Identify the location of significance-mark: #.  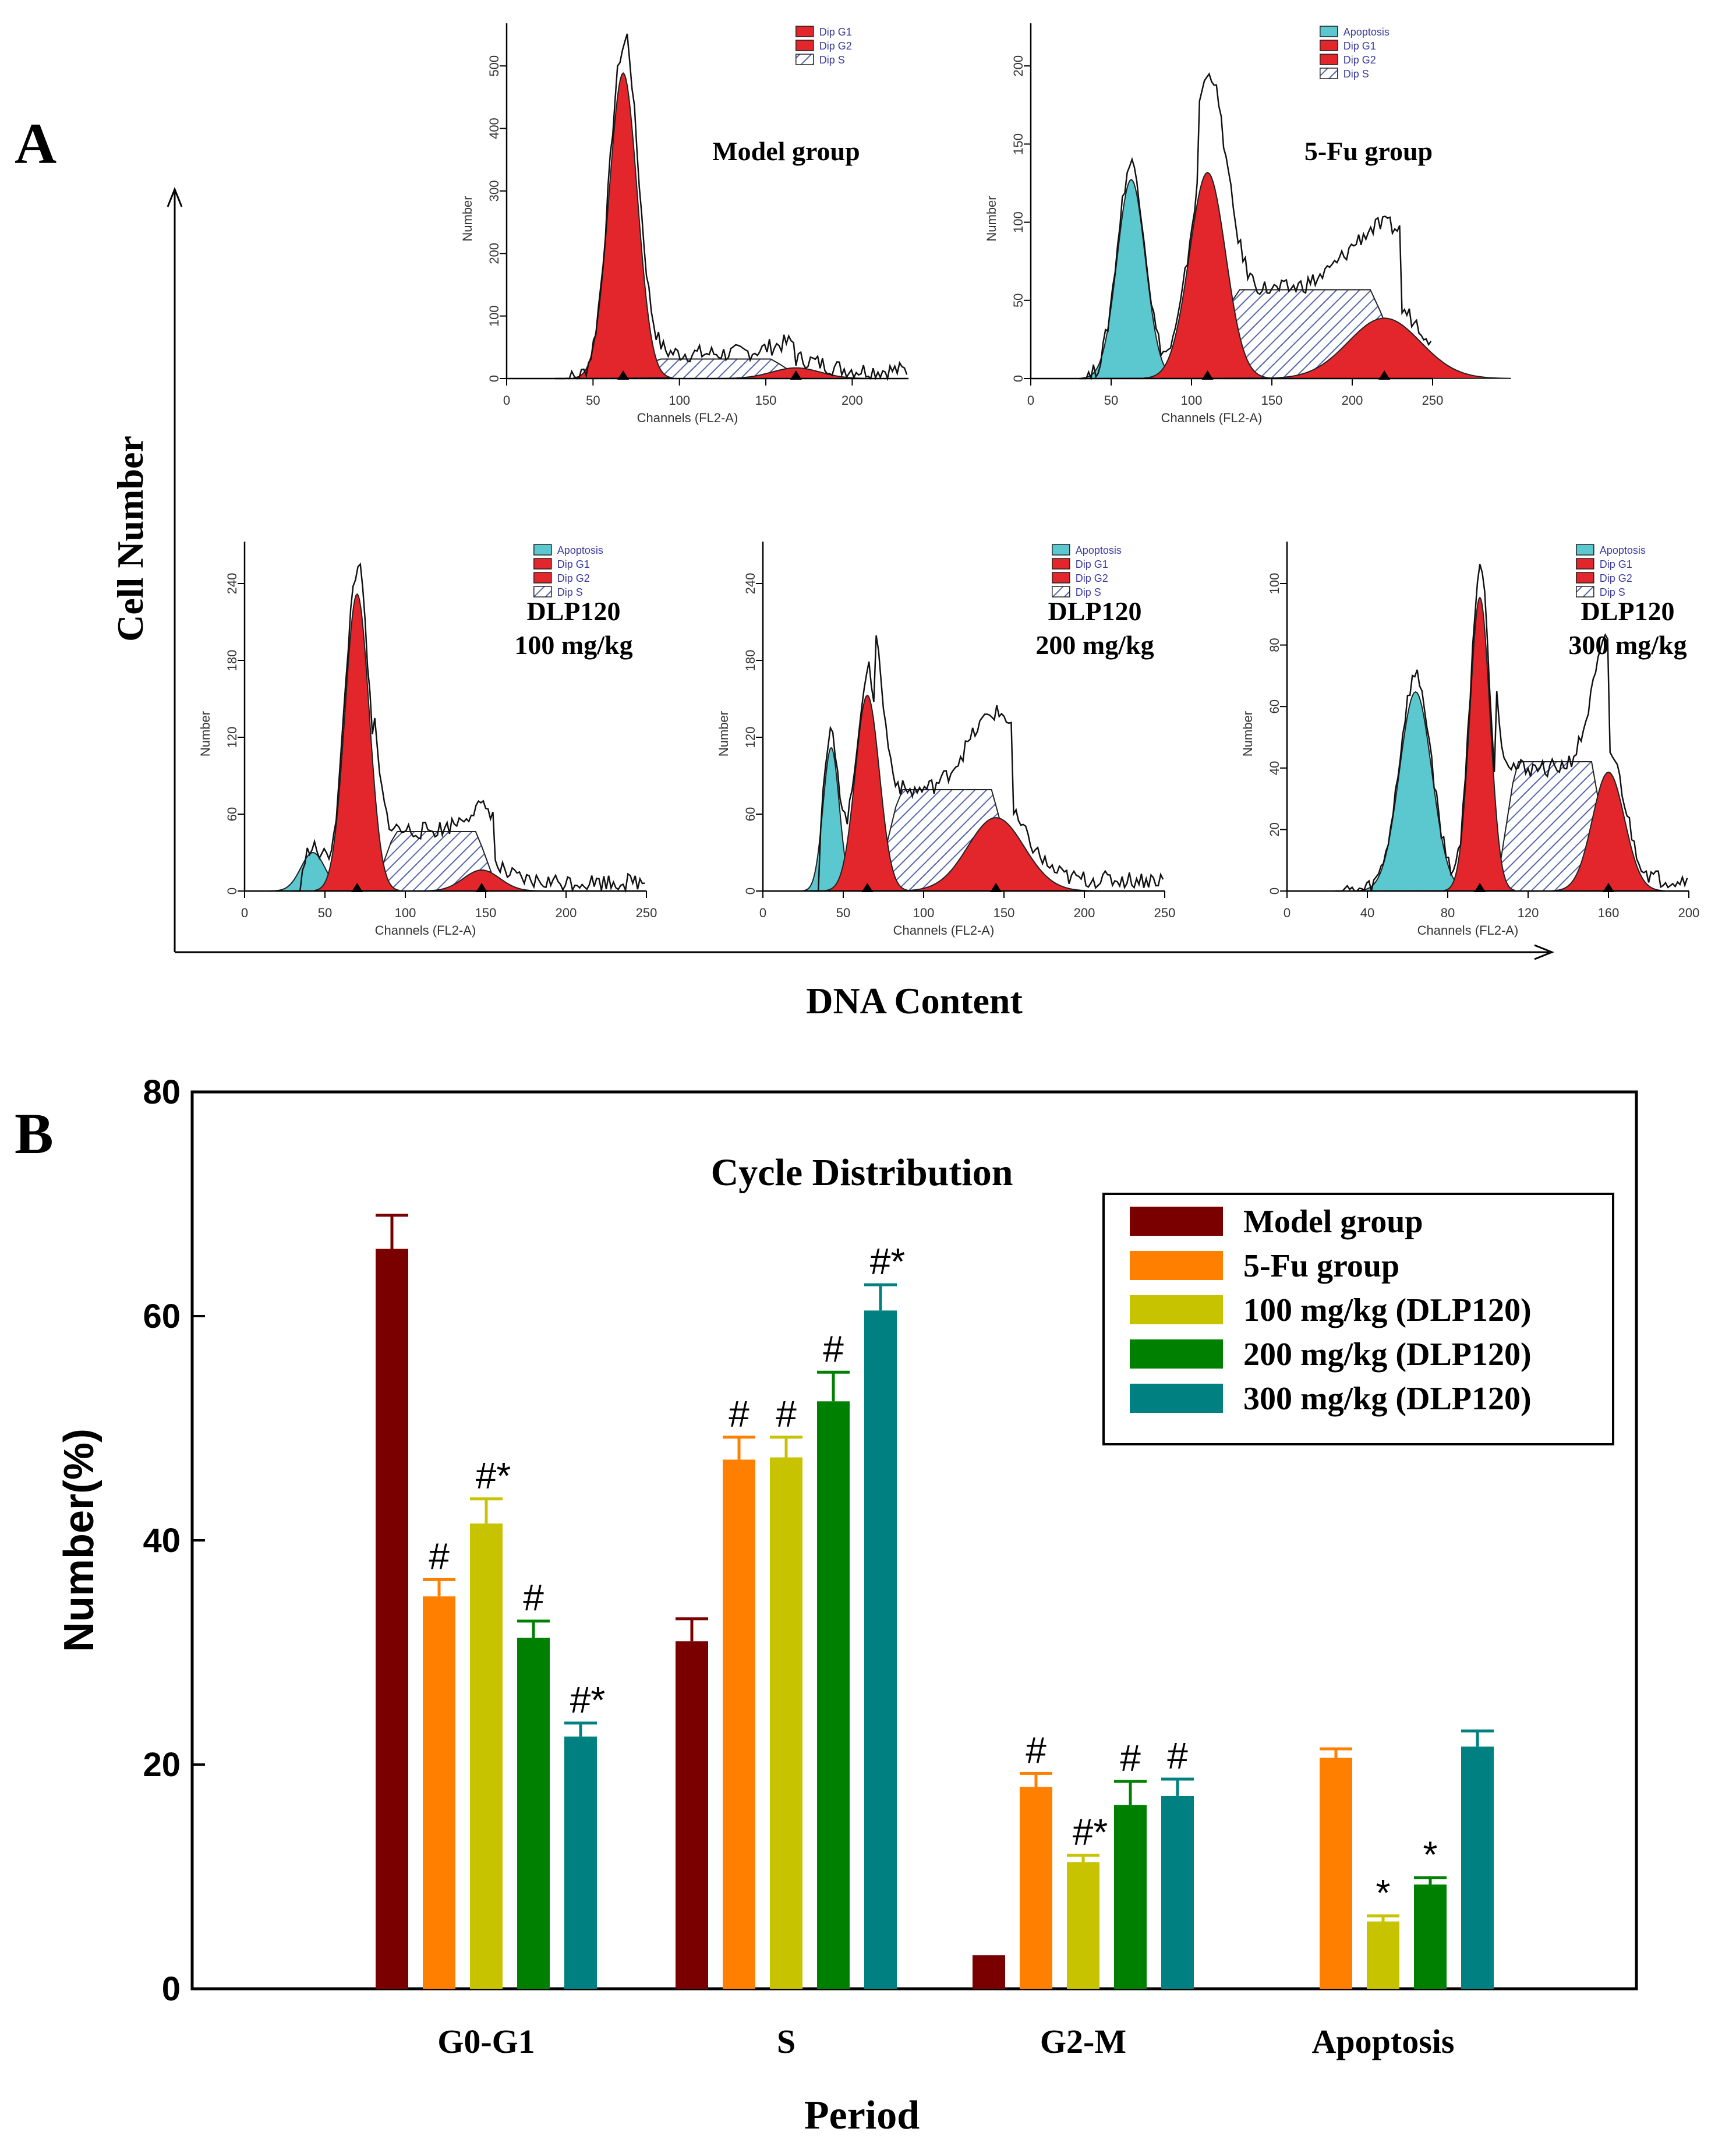
(739, 1414).